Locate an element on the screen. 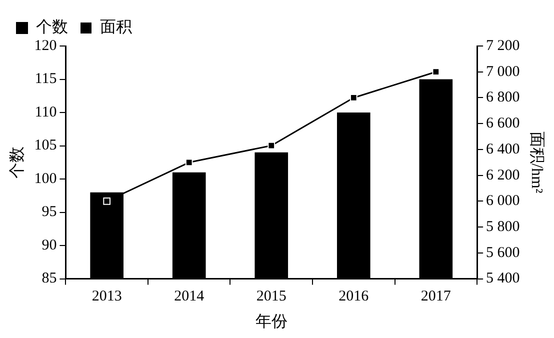 This screenshot has width=554, height=338. x-axis-title: 年份 is located at coordinates (271, 322).